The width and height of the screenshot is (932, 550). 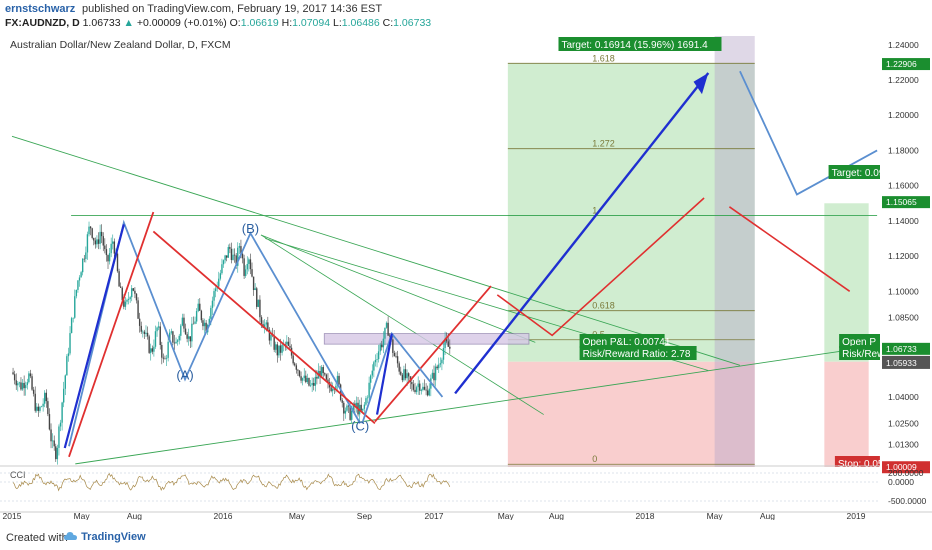 I want to click on y-tick-12: 1.02500, so click(x=903, y=423).